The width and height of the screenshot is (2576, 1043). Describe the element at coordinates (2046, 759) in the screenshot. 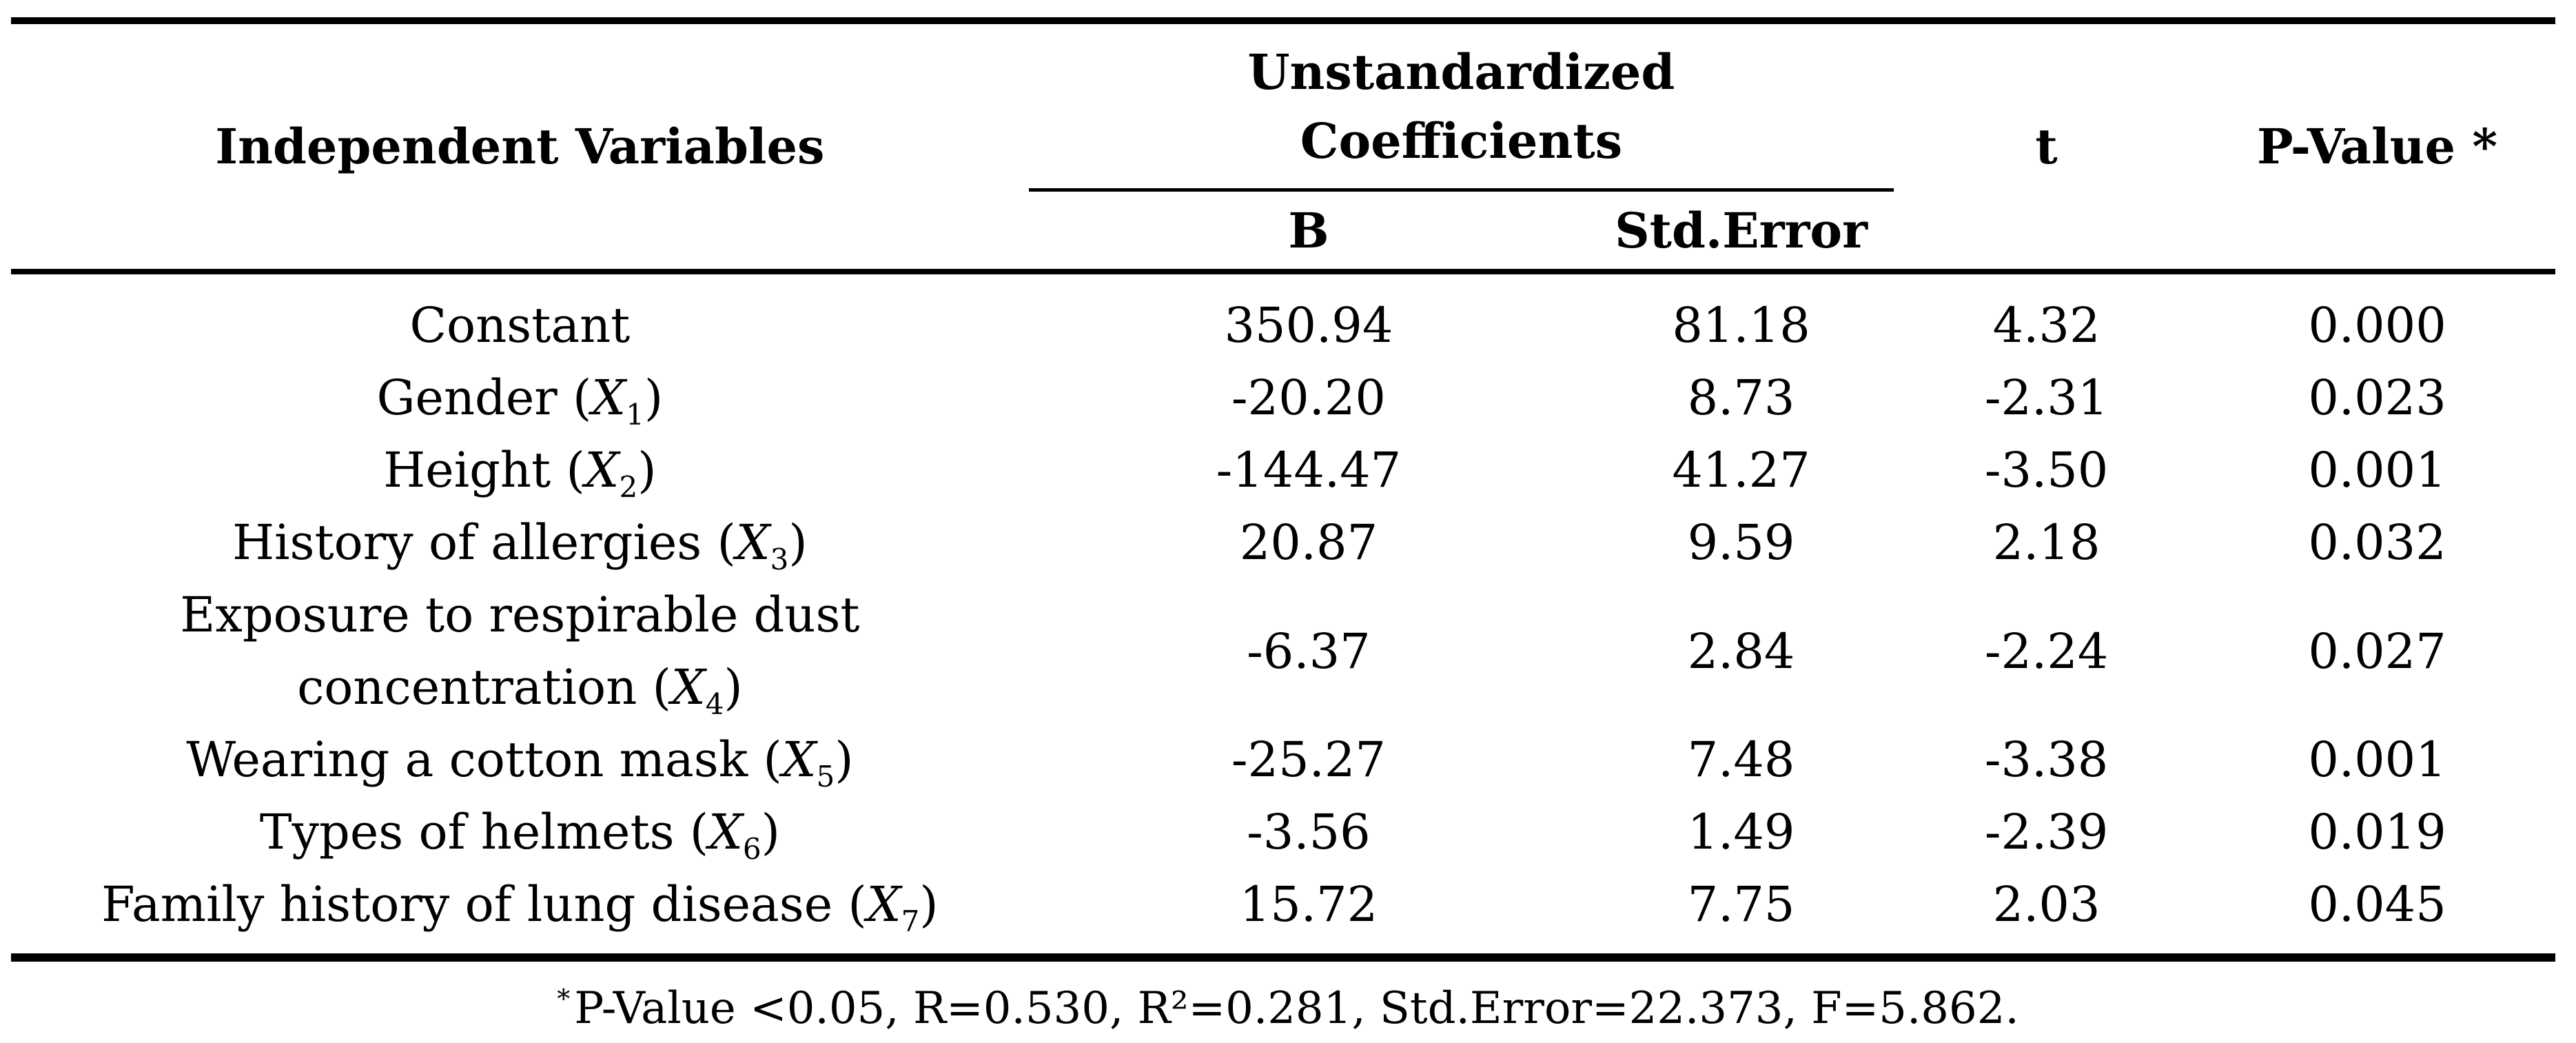

I see `cell-t: -3.38` at that location.